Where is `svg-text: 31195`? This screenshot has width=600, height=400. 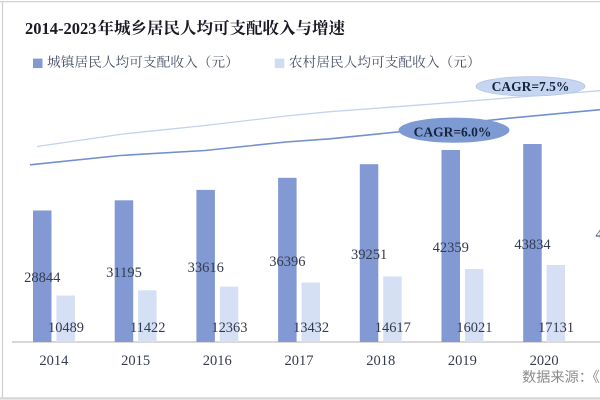 svg-text: 31195 is located at coordinates (124, 273).